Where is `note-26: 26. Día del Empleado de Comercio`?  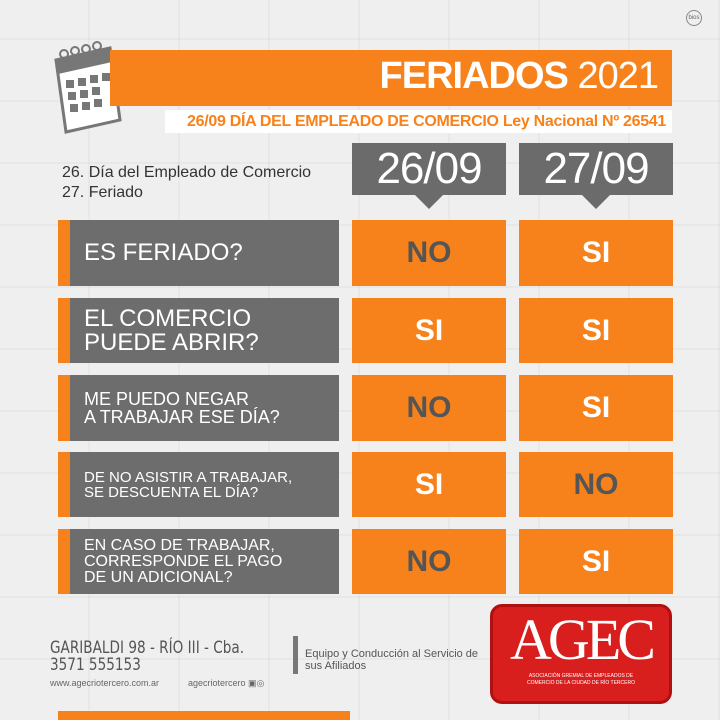
note-26: 26. Día del Empleado de Comercio is located at coordinates (187, 172).